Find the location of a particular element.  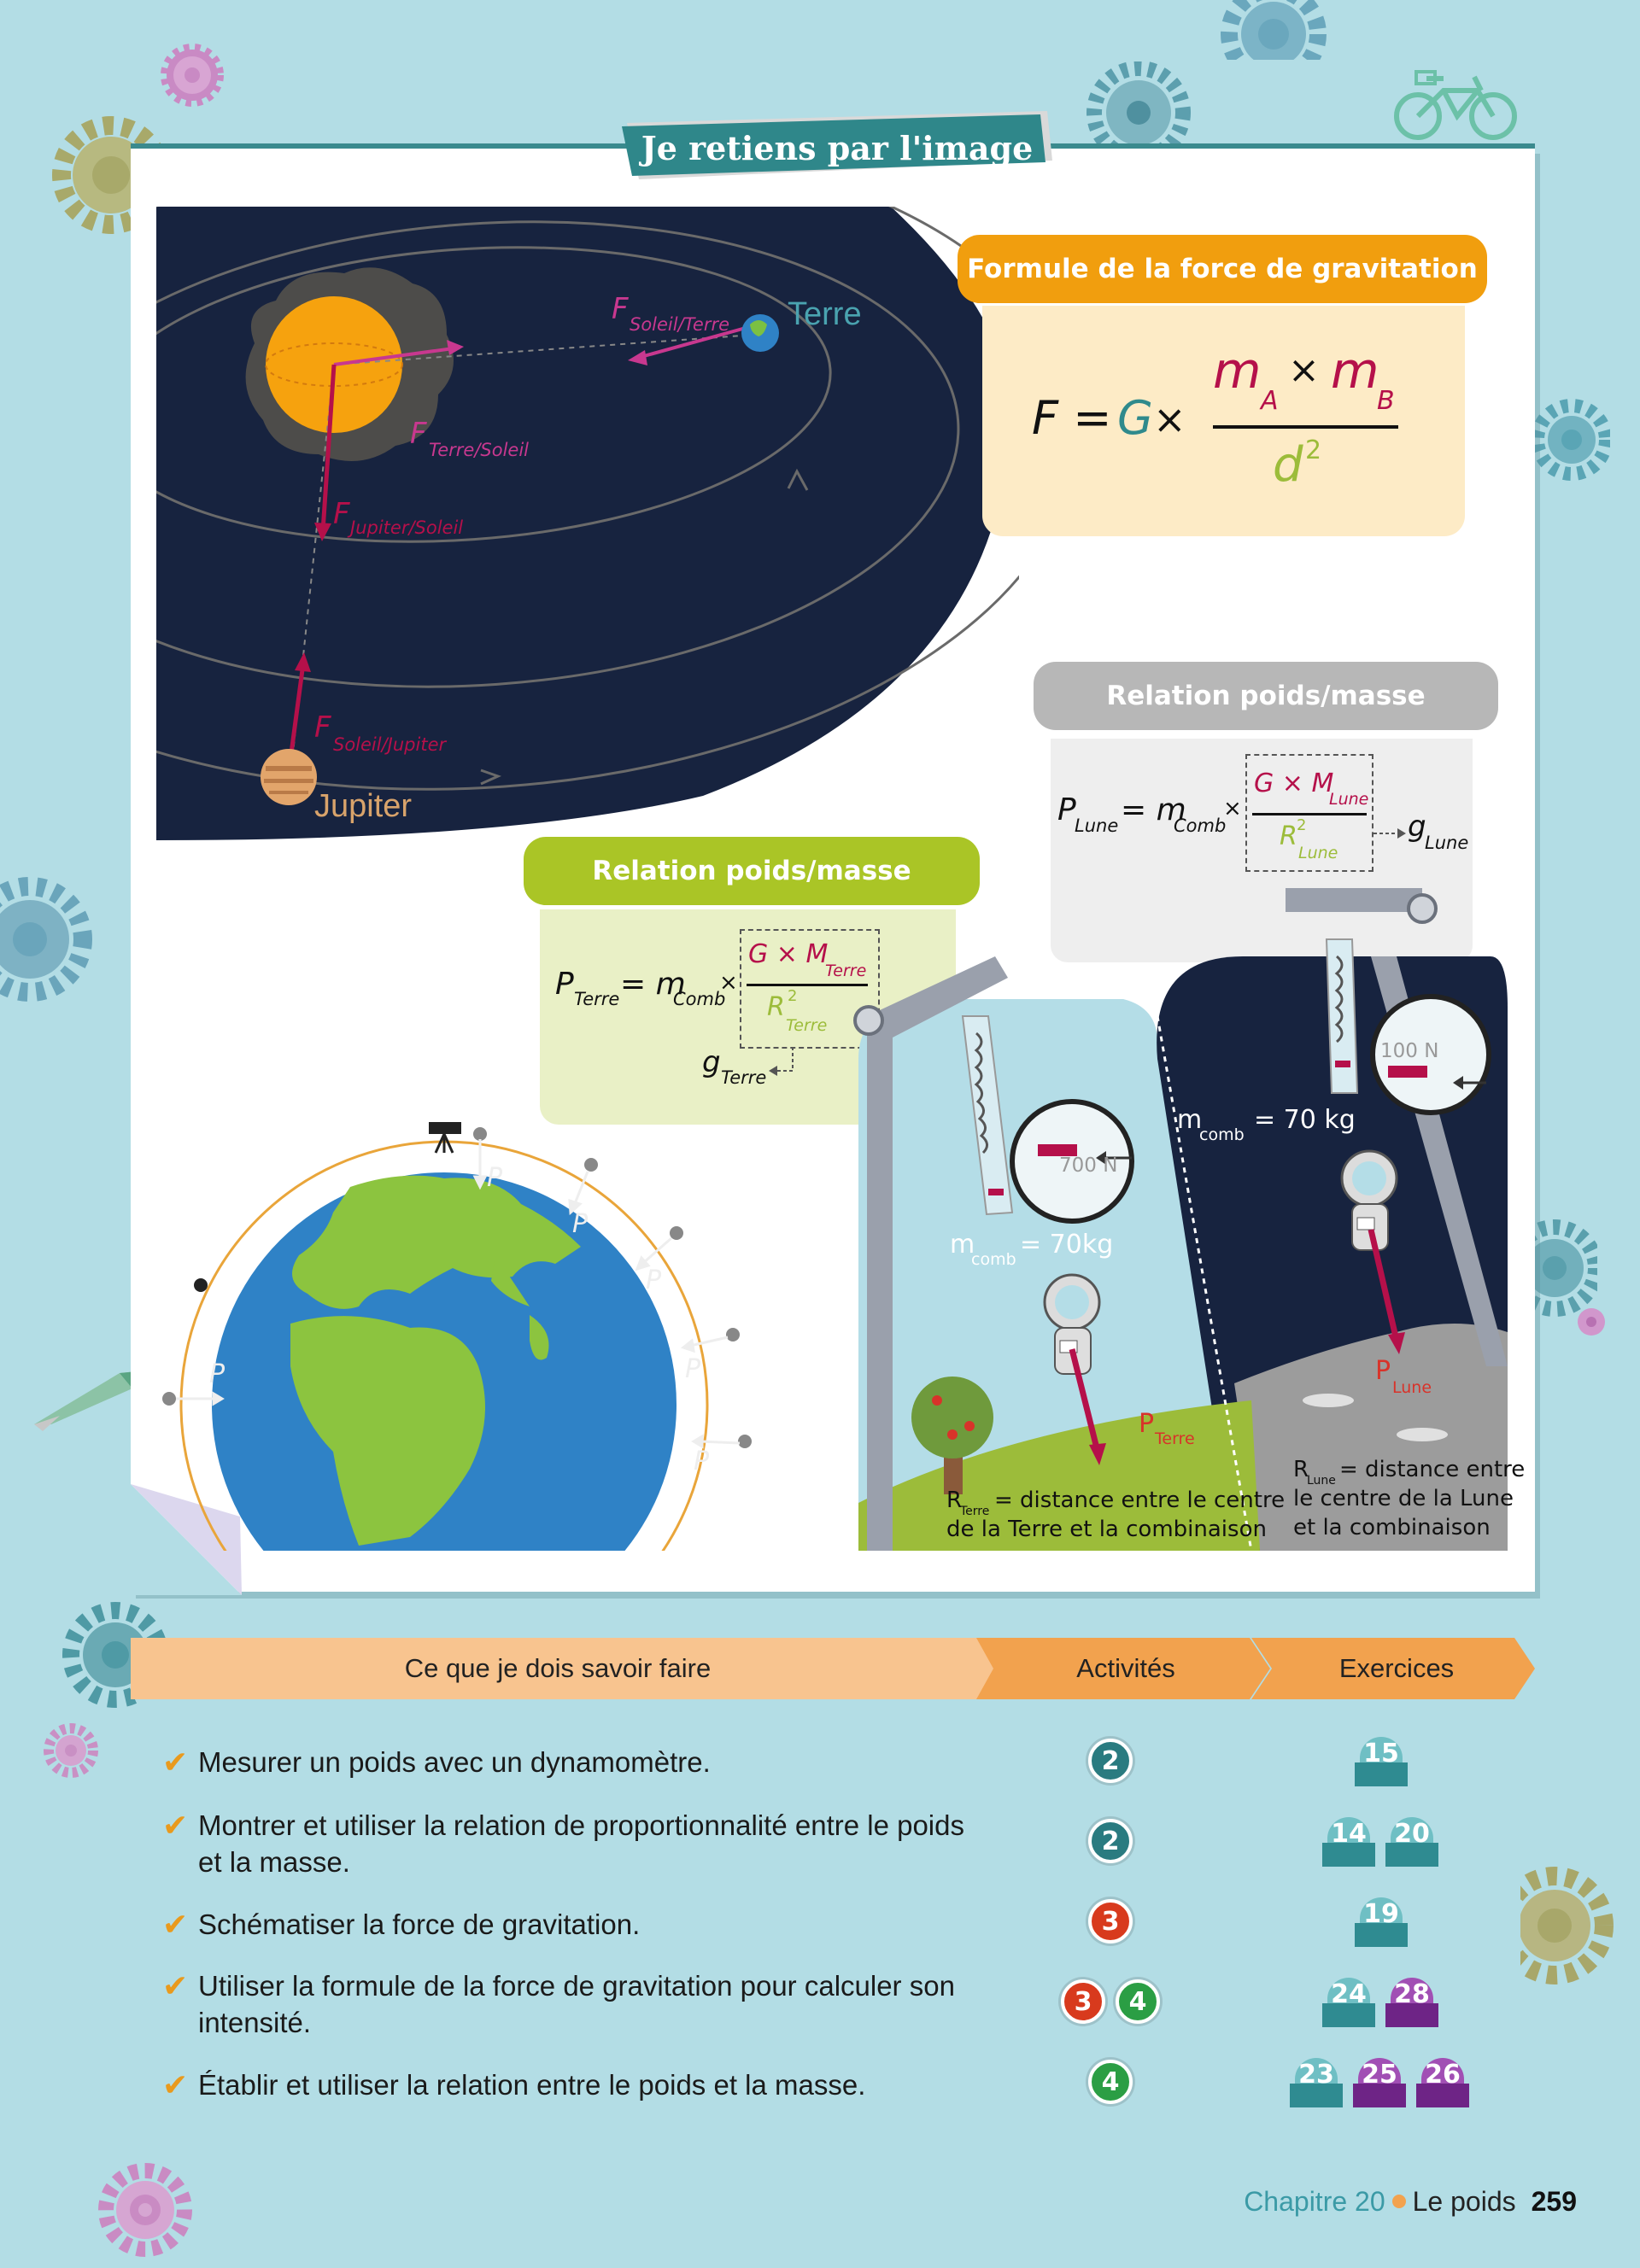

moon-equals-mass: = m is located at coordinates (1153, 809).